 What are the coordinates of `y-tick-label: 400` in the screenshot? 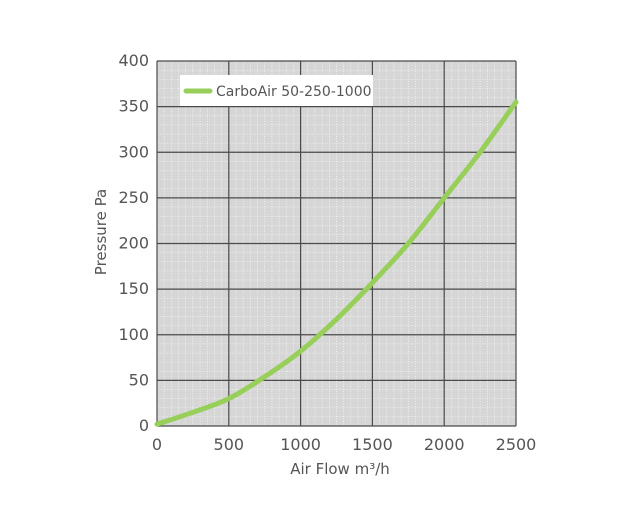 It's located at (133, 60).